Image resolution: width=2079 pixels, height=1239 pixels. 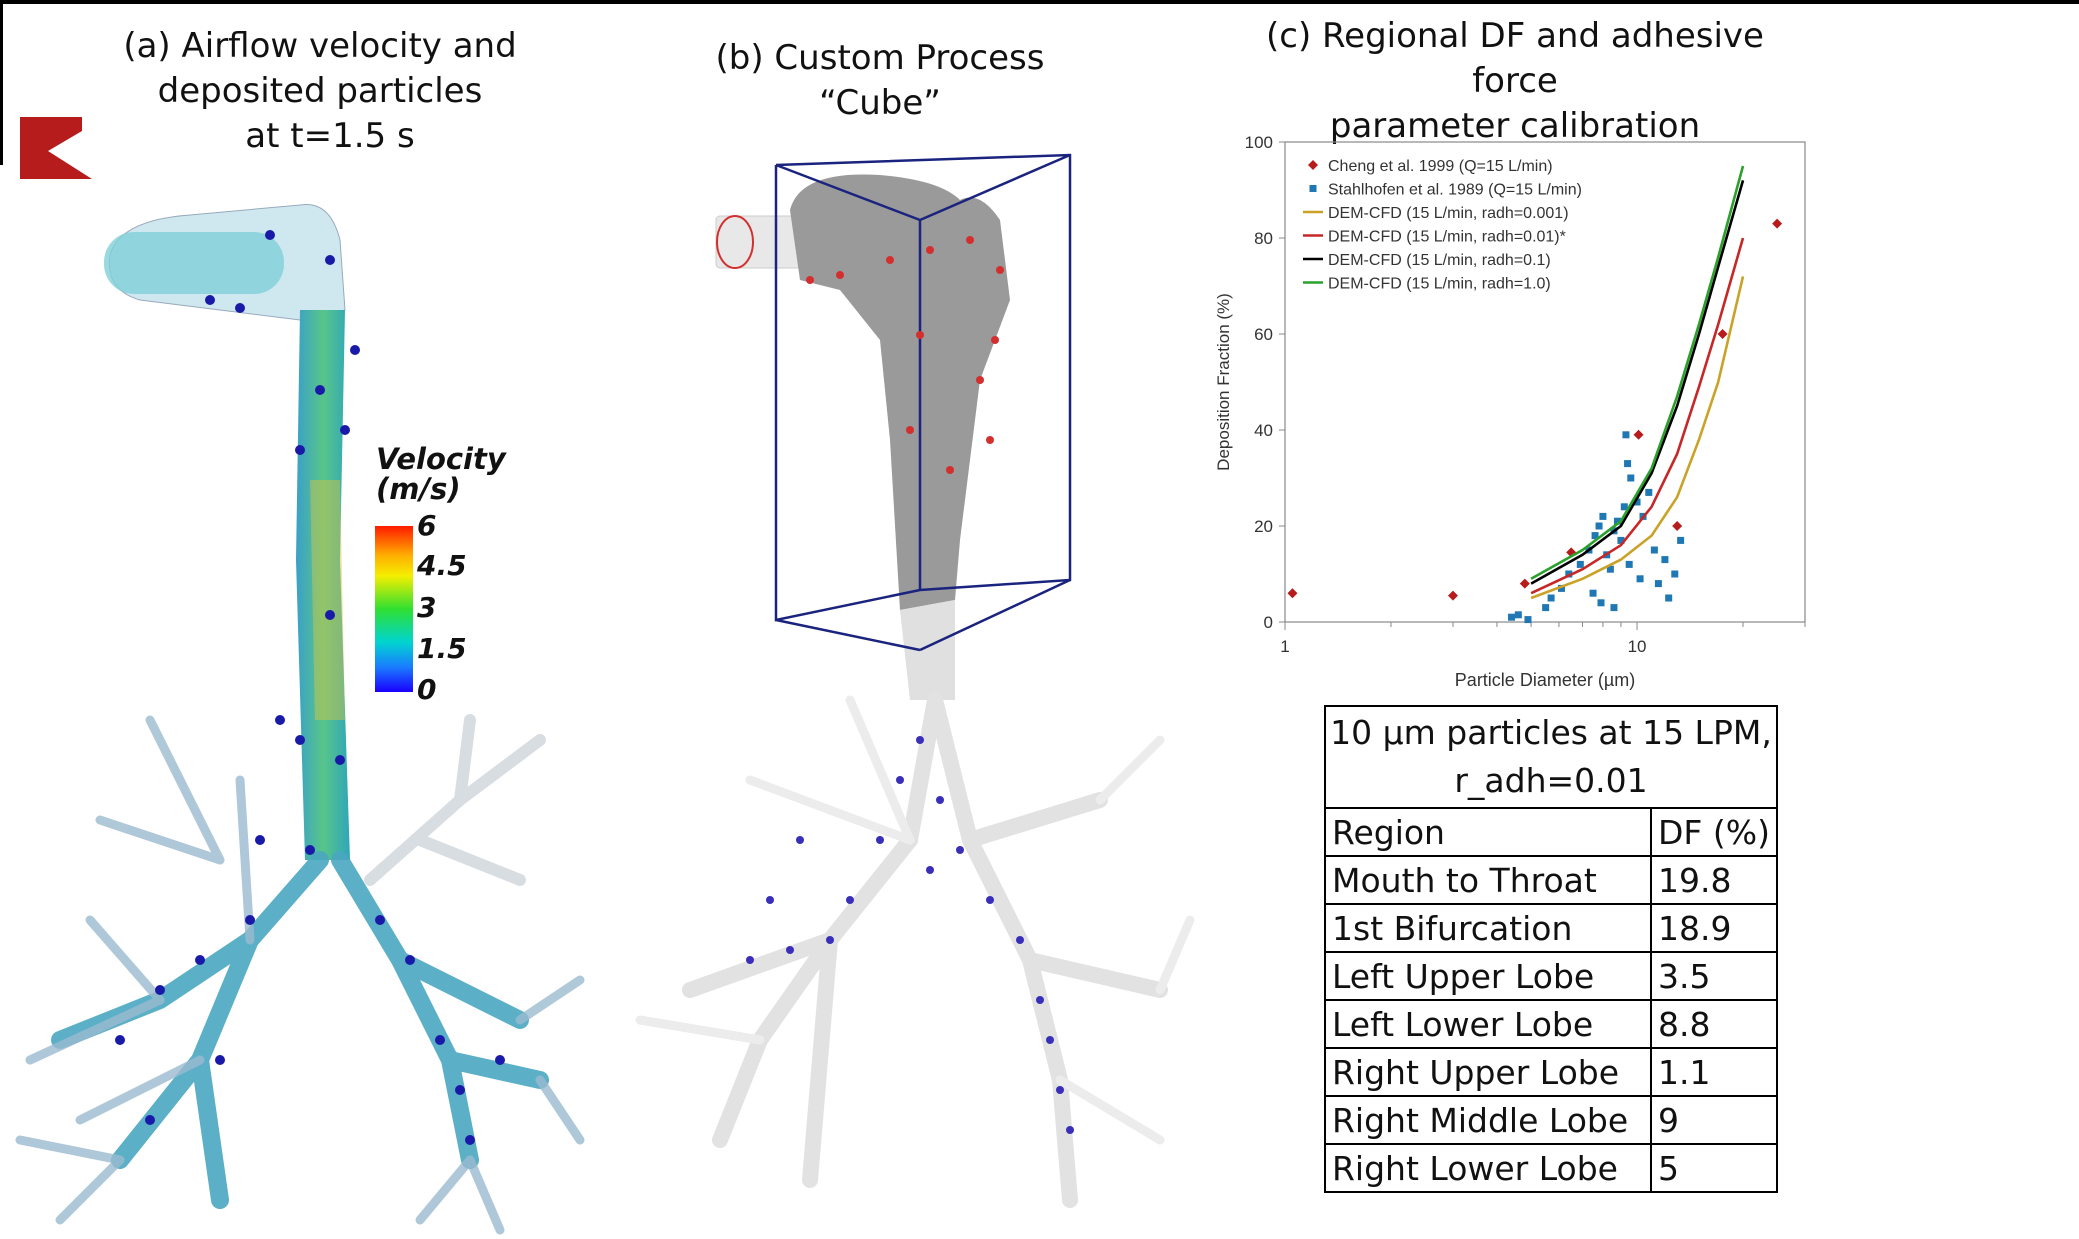 What do you see at coordinates (1263, 334) in the screenshot?
I see `y-tick-label: 60` at bounding box center [1263, 334].